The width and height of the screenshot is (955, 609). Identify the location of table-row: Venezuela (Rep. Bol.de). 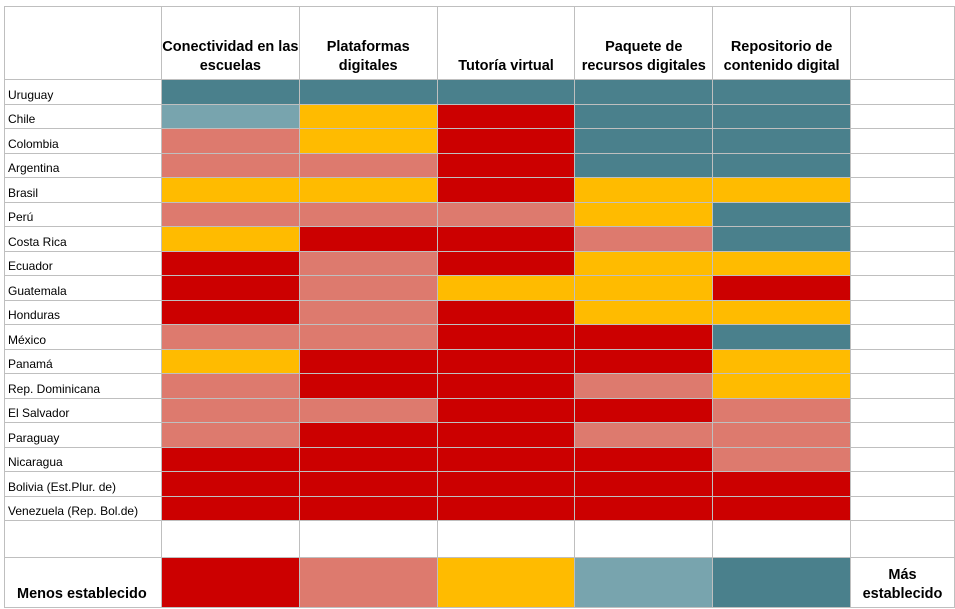
(479, 508).